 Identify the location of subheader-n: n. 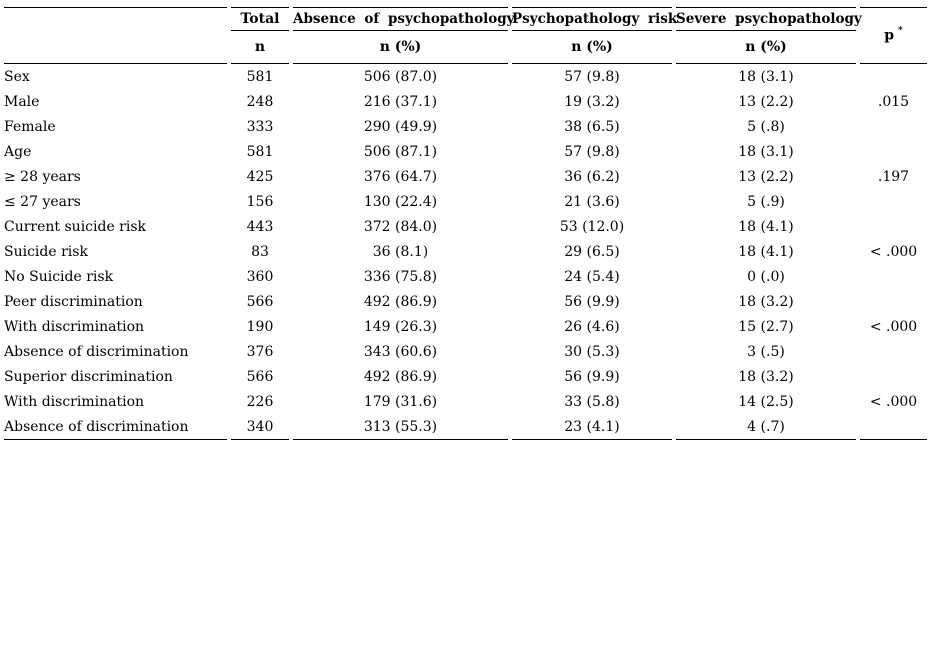
(260, 47).